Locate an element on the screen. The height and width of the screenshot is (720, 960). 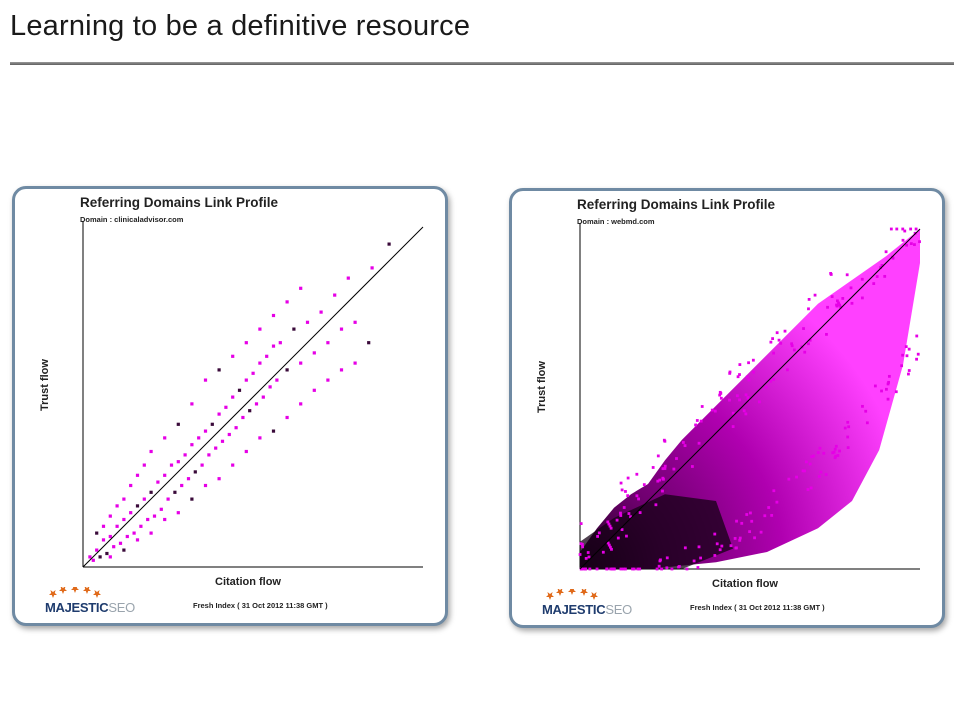
chart-domain-label: Domain : webmd.com is located at coordinates (616, 221).